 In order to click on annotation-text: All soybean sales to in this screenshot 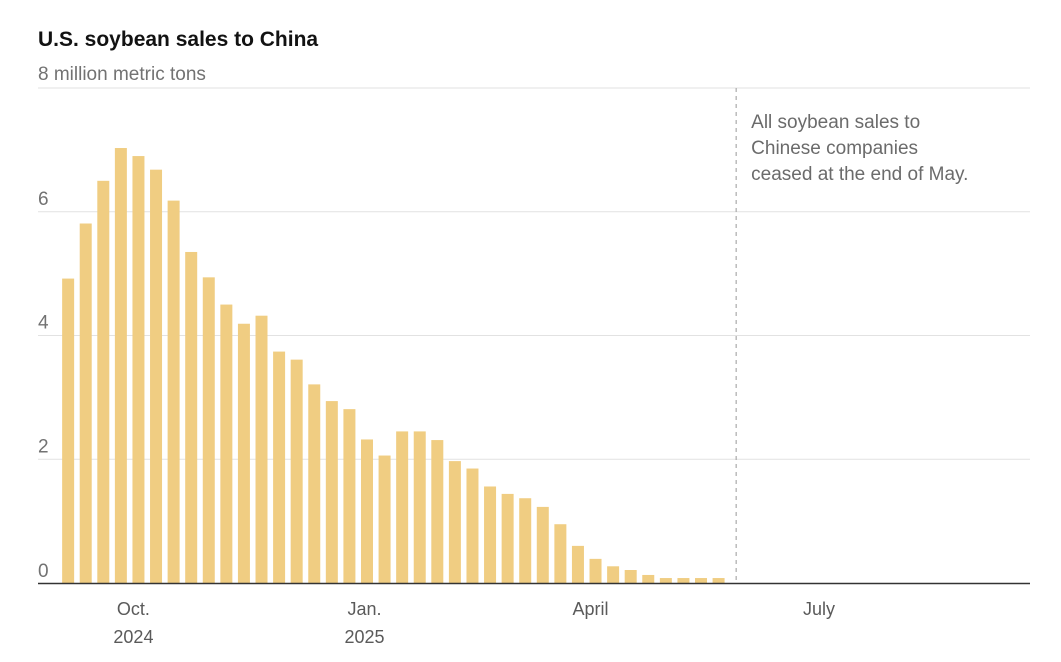, I will do `click(835, 122)`.